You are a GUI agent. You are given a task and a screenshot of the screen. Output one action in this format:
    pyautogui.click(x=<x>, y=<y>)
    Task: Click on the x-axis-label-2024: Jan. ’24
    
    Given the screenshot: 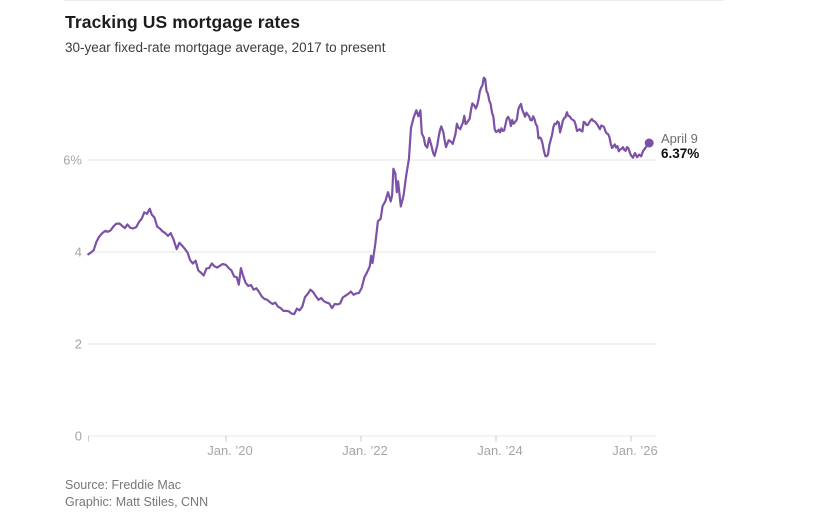 What is the action you would take?
    pyautogui.click(x=500, y=450)
    